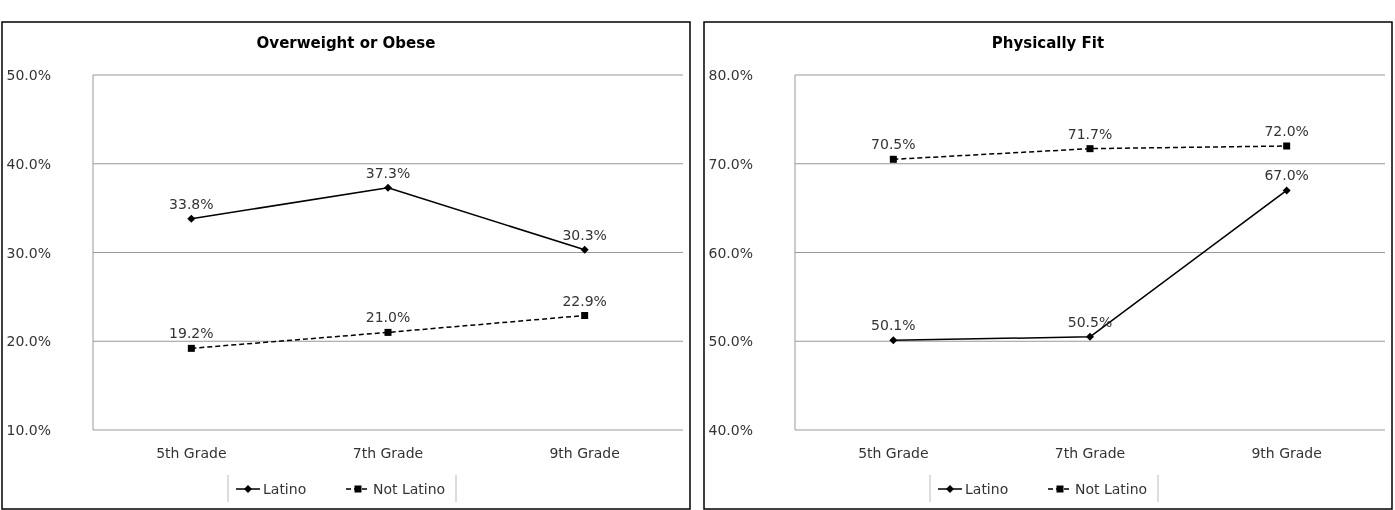 Image resolution: width=1395 pixels, height=510 pixels. I want to click on data-label: 19.2%, so click(191, 333).